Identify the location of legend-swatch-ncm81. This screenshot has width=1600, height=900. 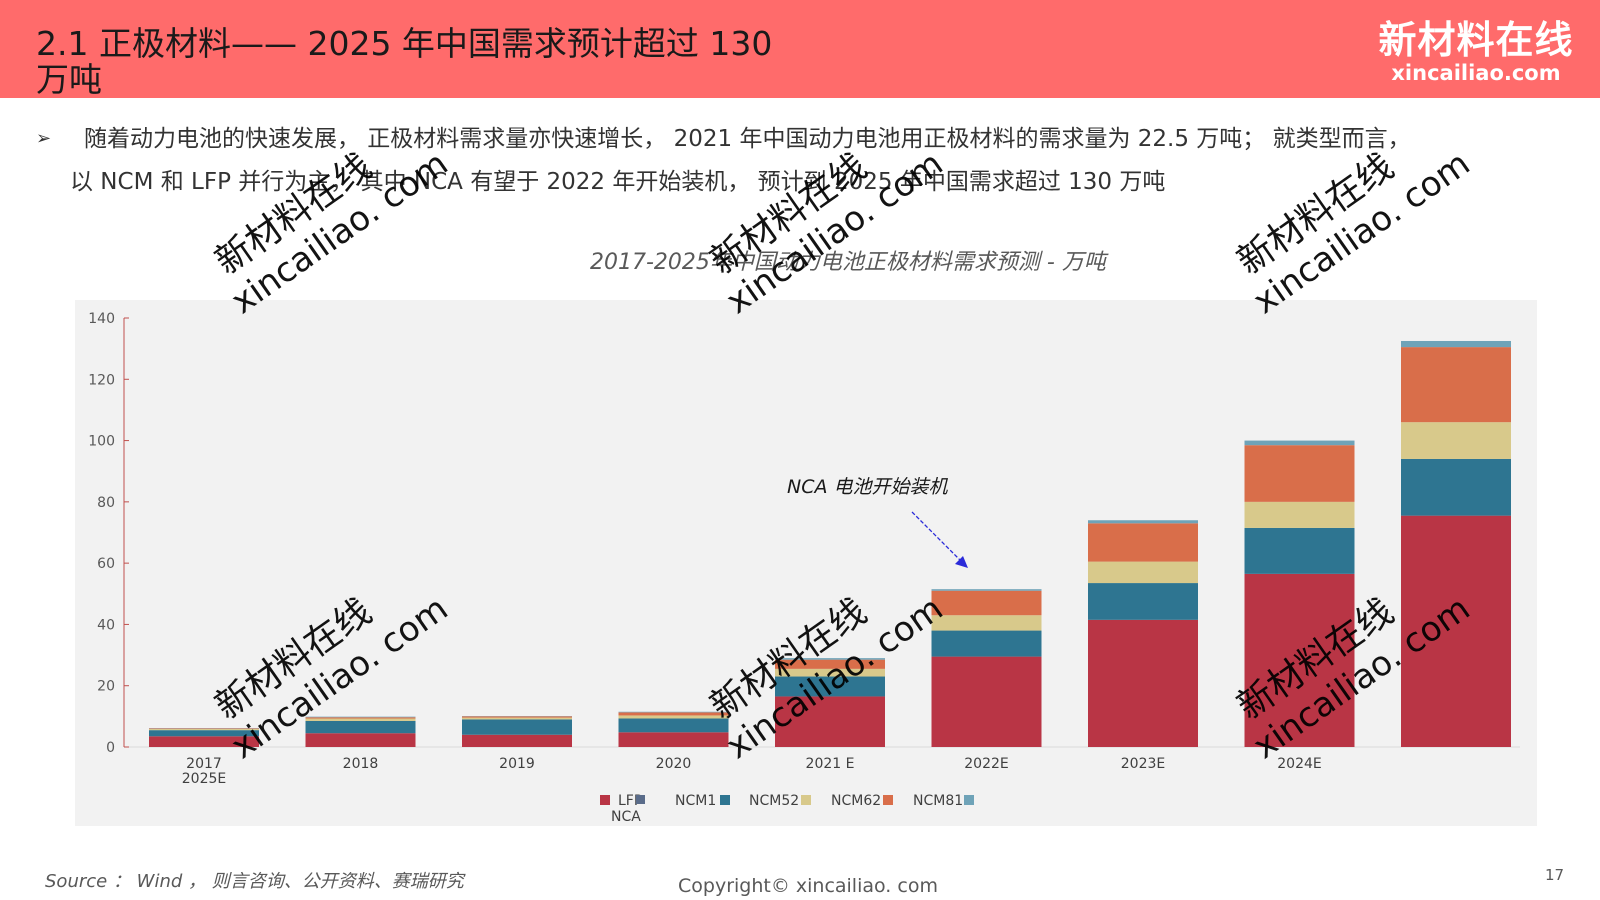
(969, 800).